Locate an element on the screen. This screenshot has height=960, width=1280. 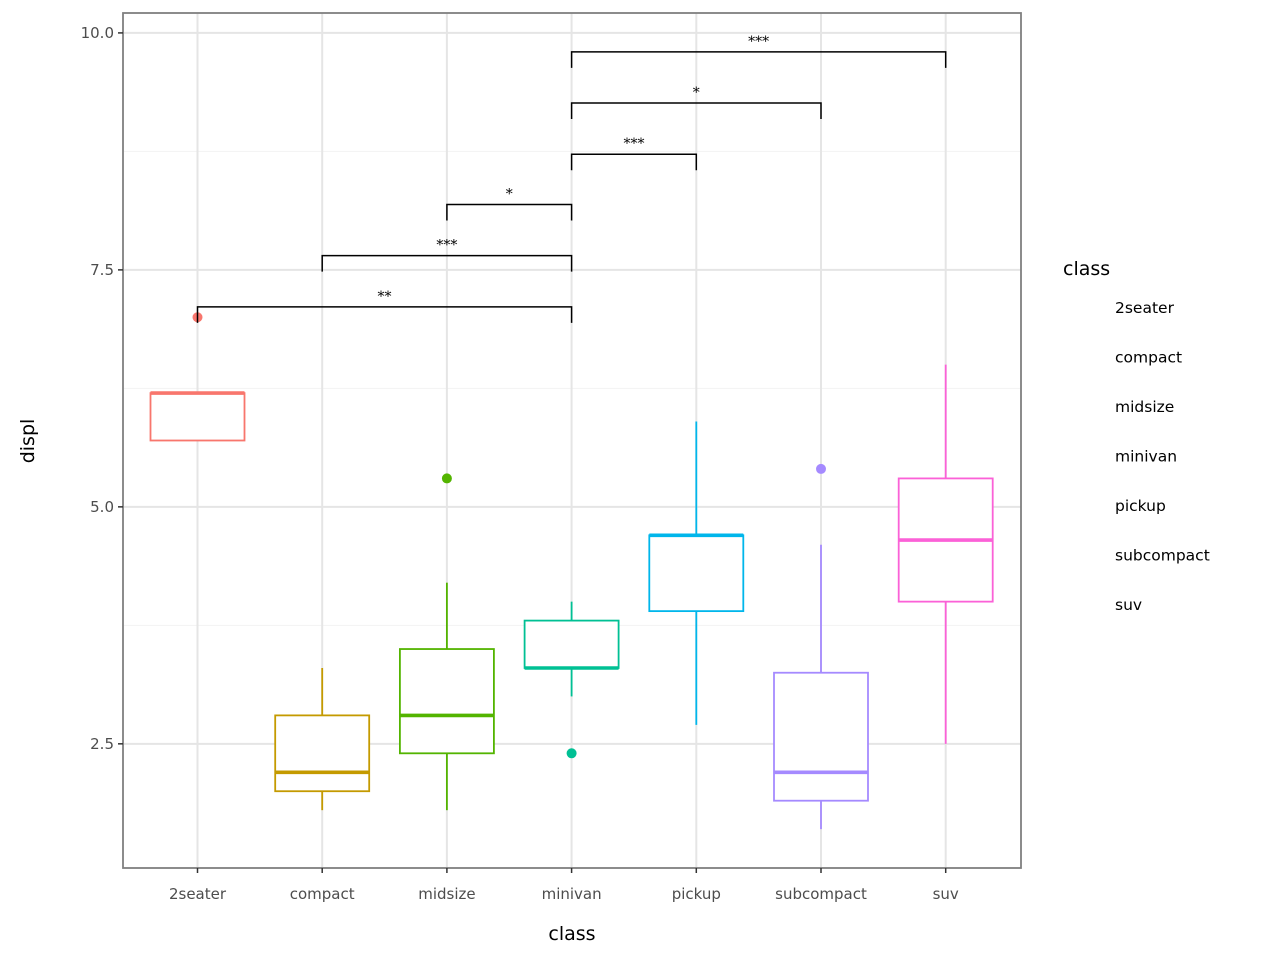
legend-entry: compact is located at coordinates (1148, 358).